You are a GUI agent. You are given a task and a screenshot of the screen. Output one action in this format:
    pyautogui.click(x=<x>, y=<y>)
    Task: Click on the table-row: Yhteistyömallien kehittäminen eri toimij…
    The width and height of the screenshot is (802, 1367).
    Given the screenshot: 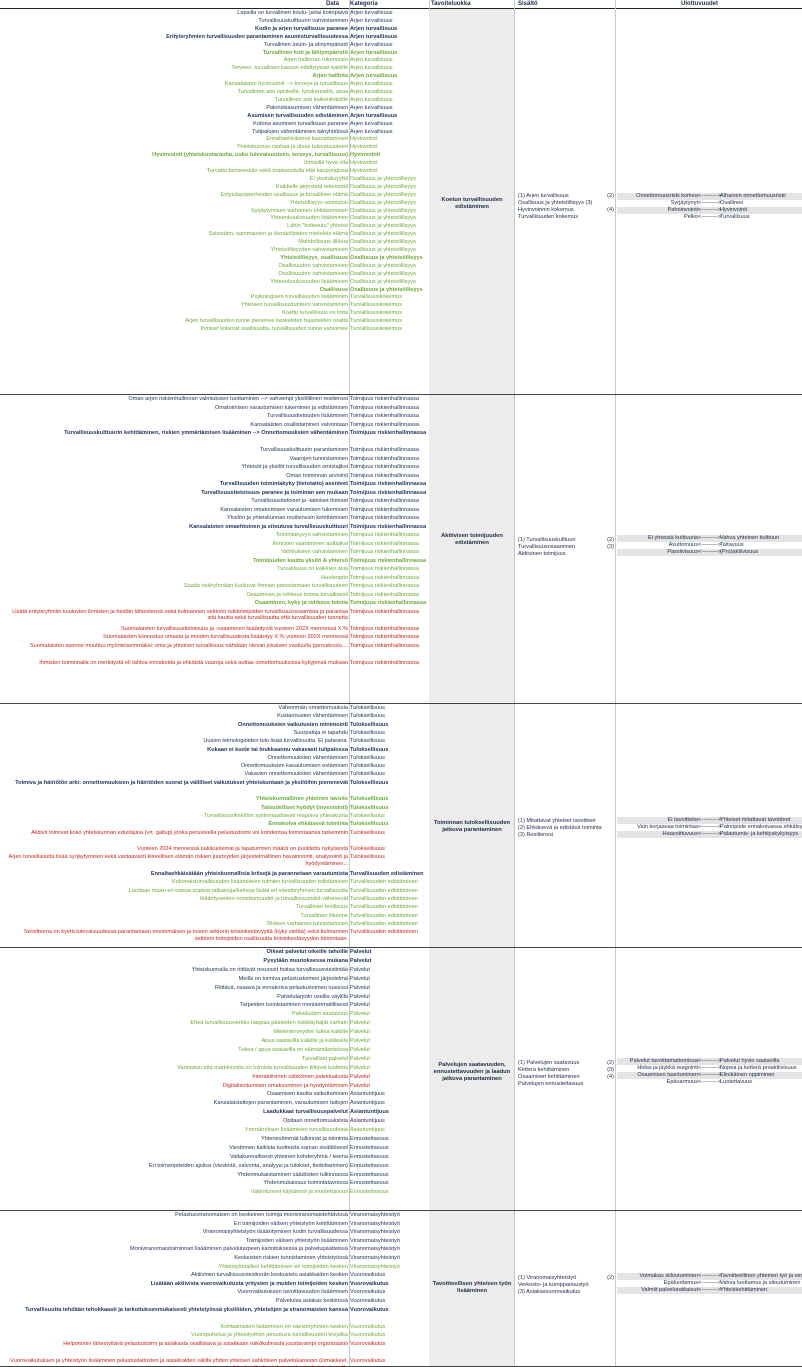 What is the action you would take?
    pyautogui.click(x=214, y=1268)
    